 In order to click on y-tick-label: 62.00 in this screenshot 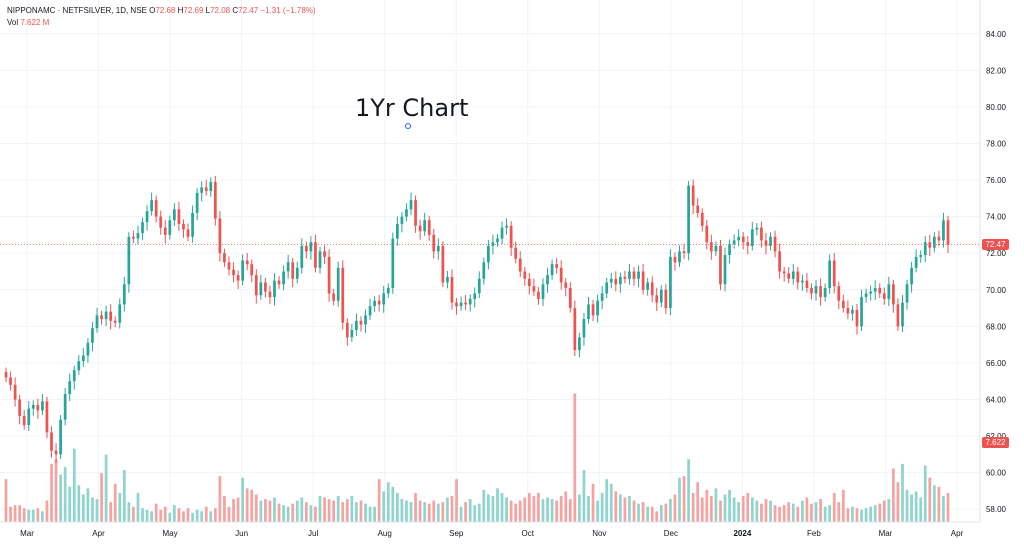, I will do `click(996, 436)`.